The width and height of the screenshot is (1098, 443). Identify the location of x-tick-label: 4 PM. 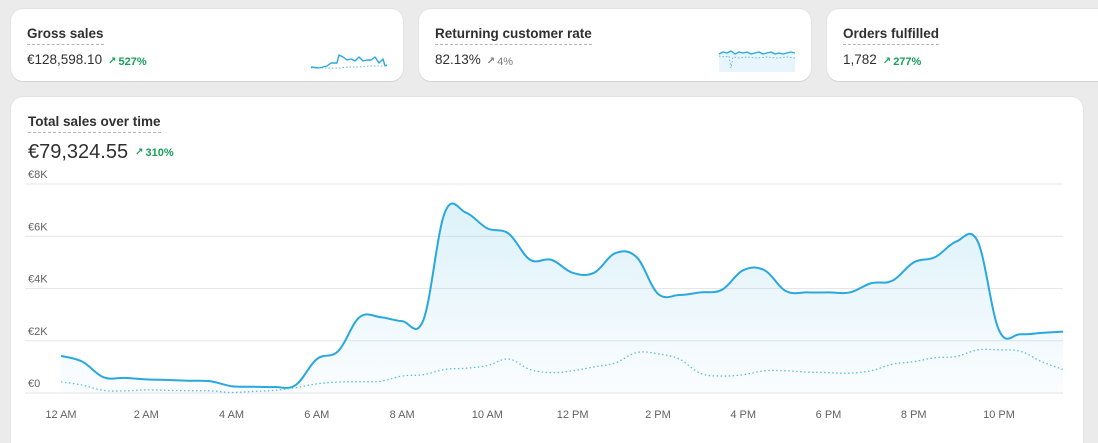
(743, 415).